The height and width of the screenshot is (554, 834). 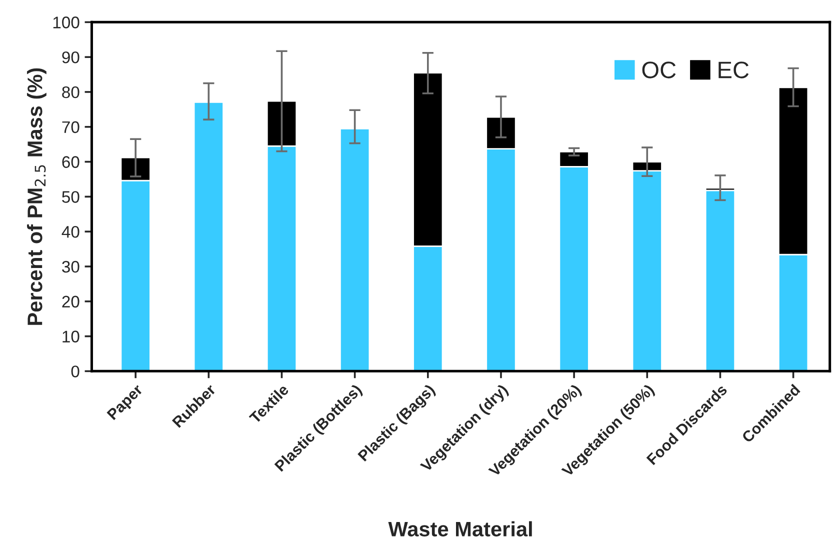 I want to click on legend-label: EC, so click(x=733, y=70).